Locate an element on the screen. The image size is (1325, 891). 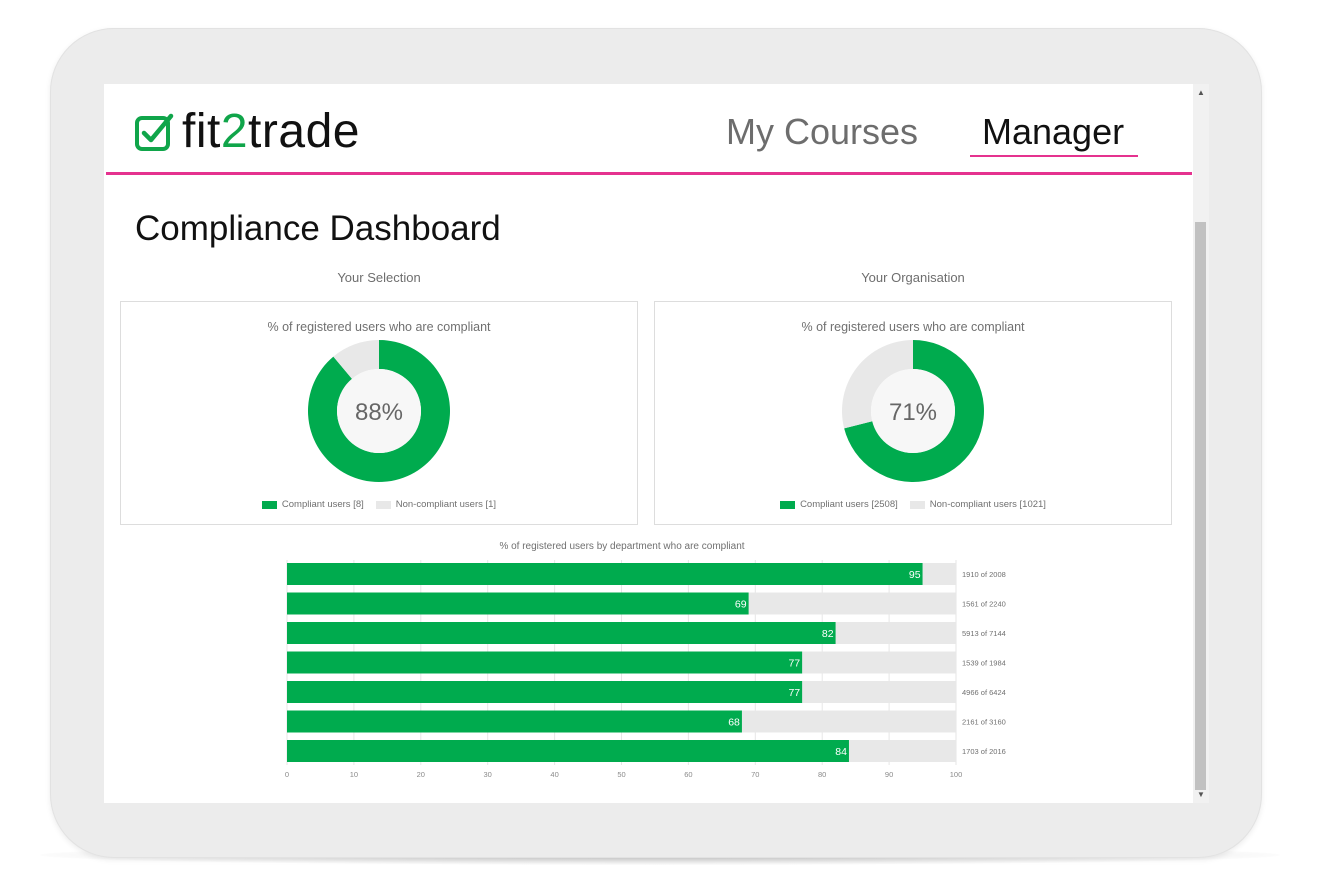
your-organisation-label: Your Organisation is located at coordinates (913, 277).